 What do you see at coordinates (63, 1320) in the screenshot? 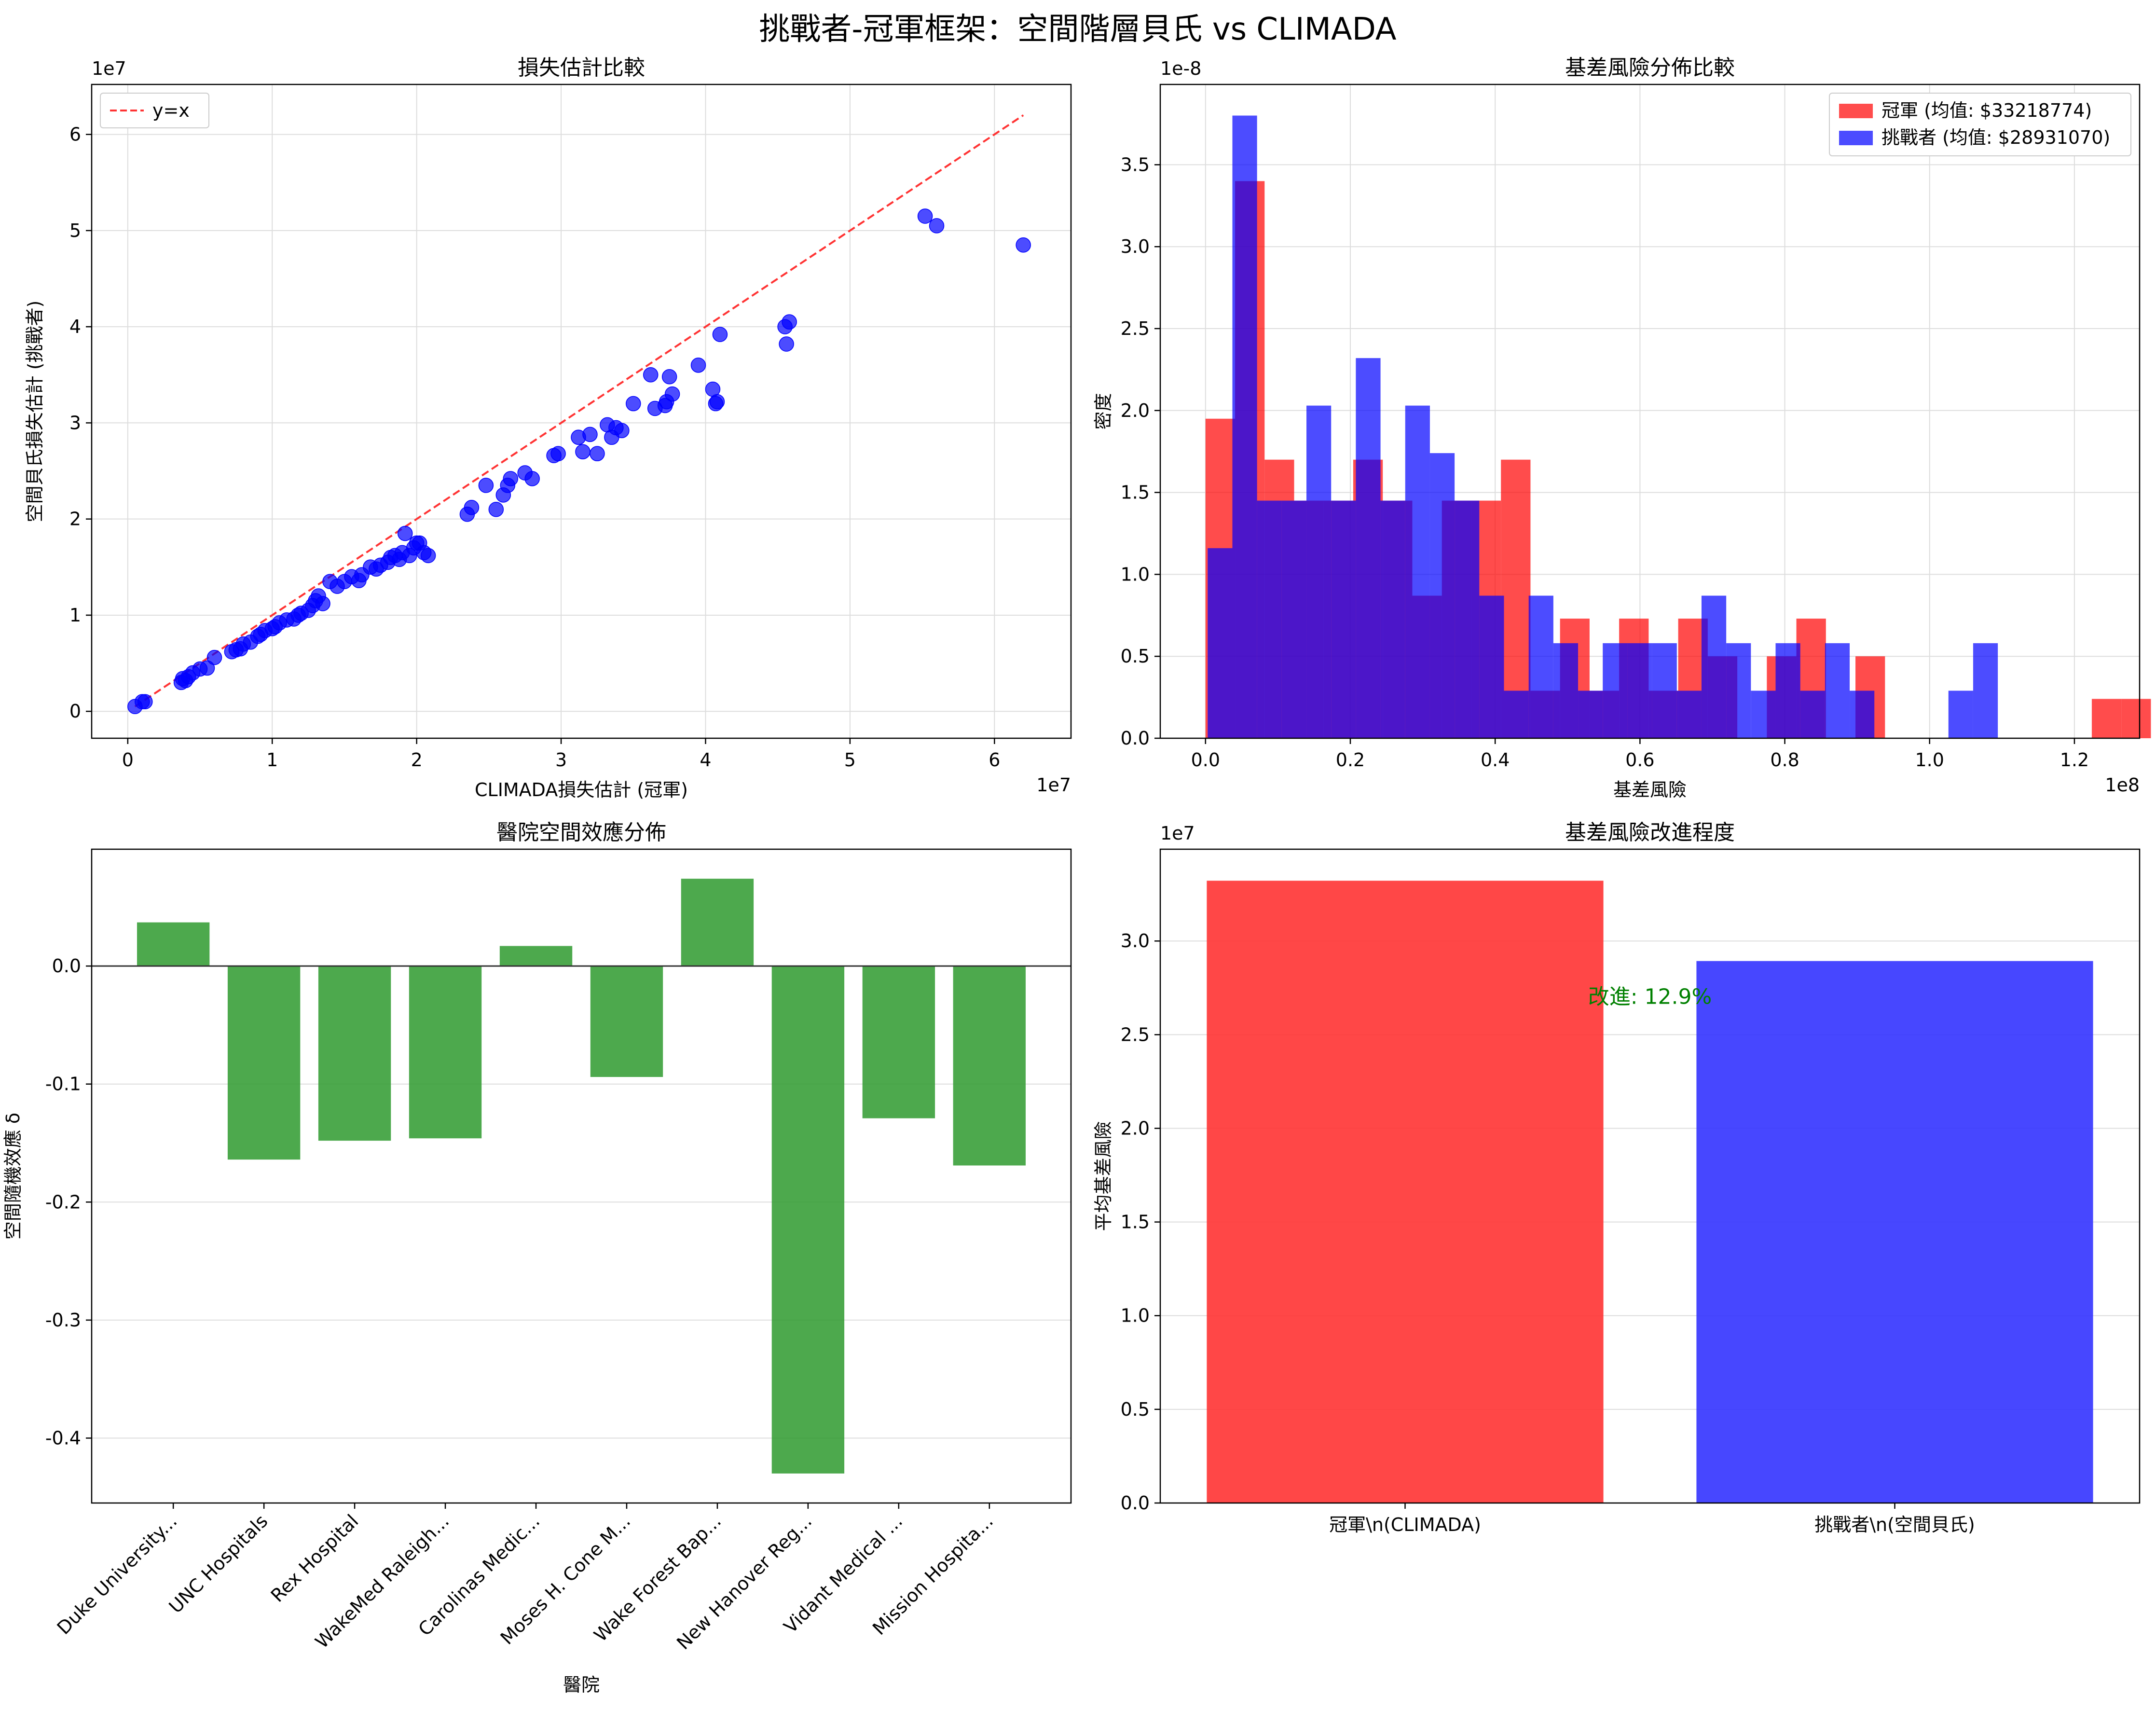
I see `y-tick-label: -0.3` at bounding box center [63, 1320].